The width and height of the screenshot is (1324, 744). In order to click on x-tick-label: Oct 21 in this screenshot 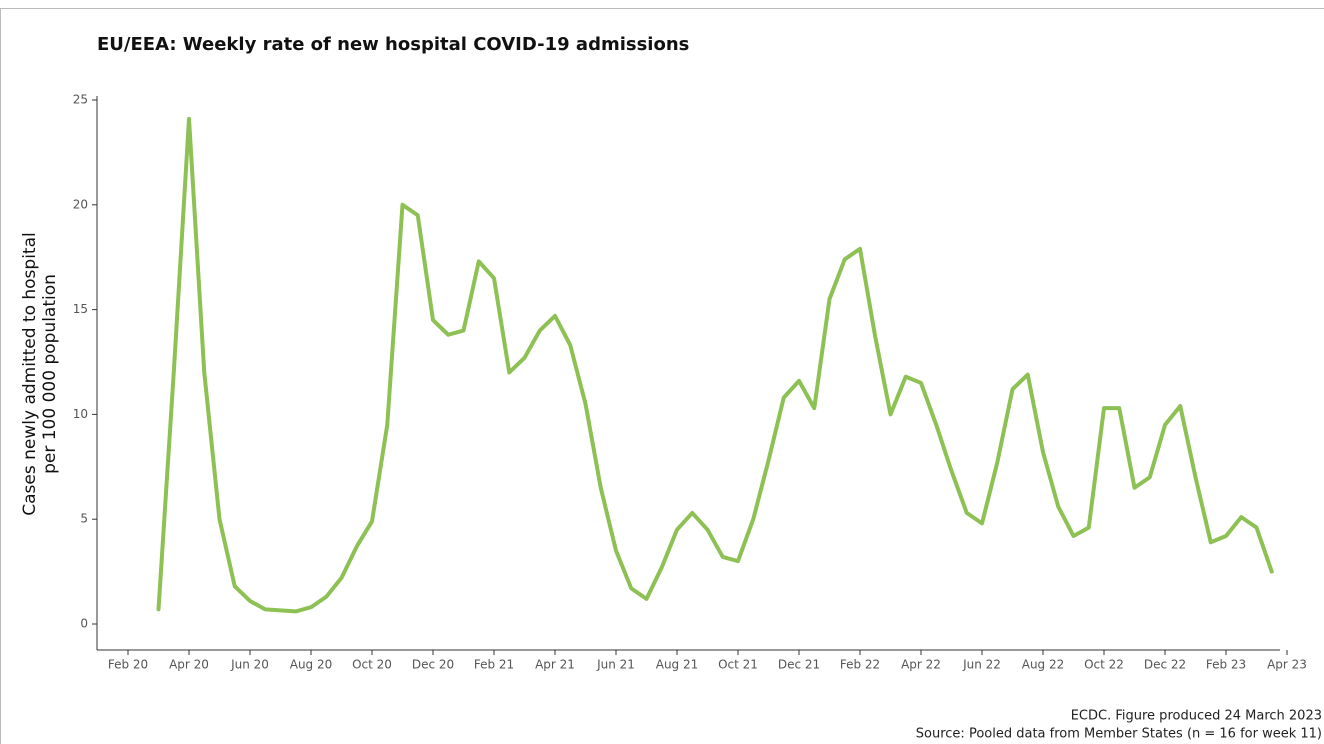, I will do `click(738, 665)`.